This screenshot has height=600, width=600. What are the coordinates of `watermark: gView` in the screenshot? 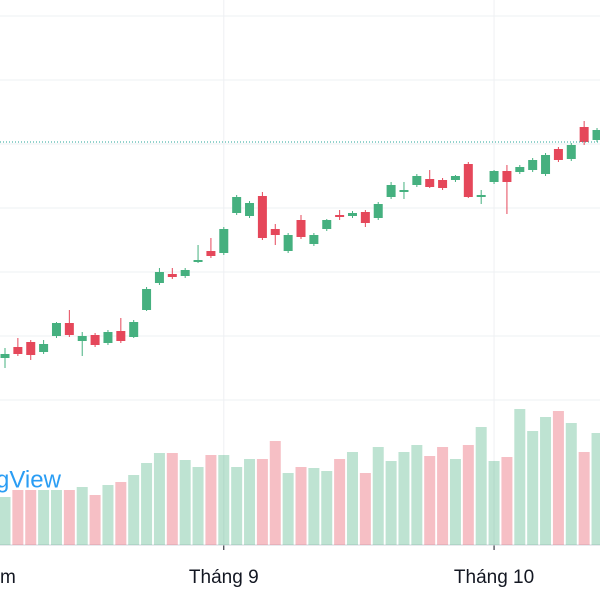 It's located at (31, 479).